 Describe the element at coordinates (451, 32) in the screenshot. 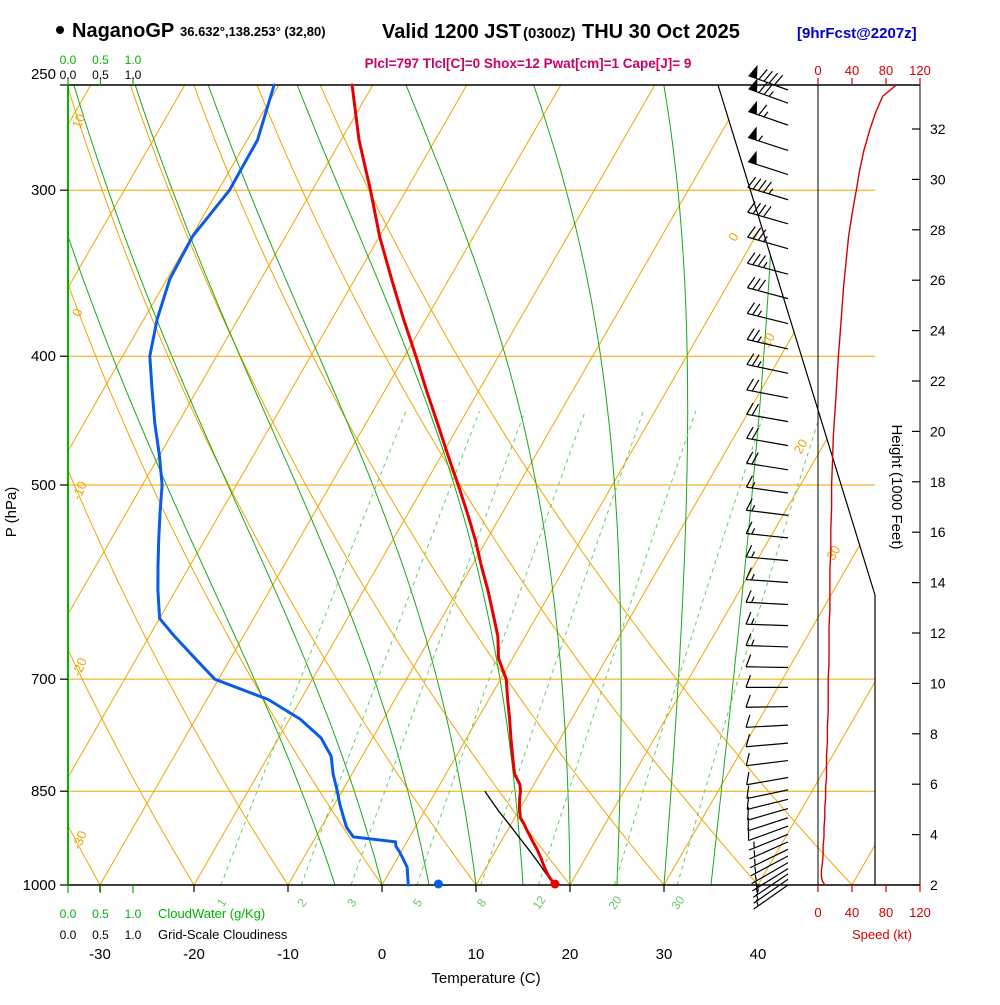

I see `valid-time-label: Valid 1200 JST` at that location.